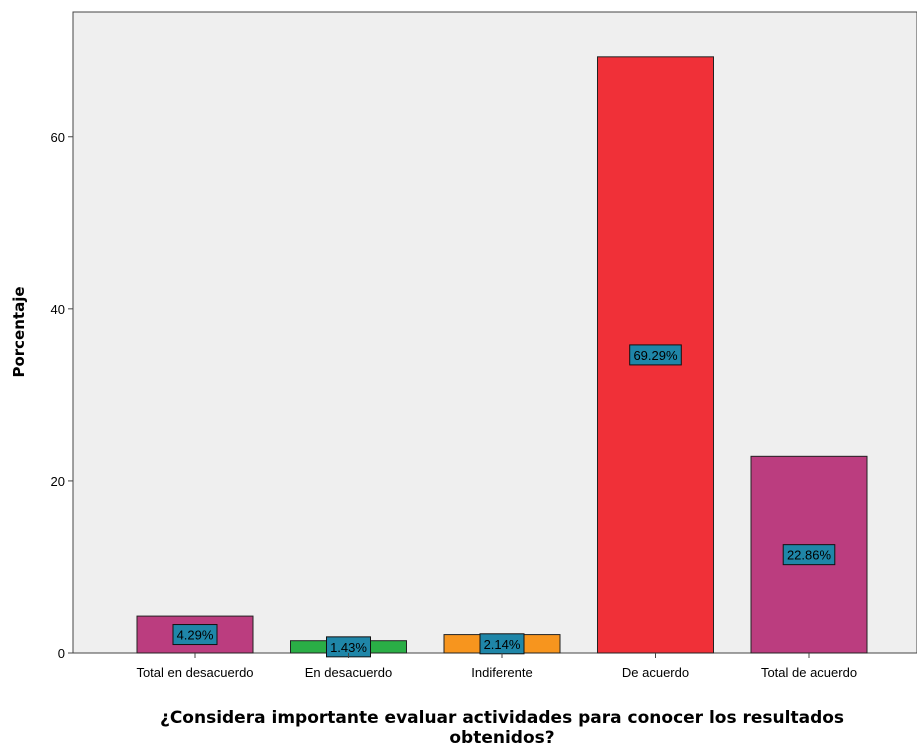 Image resolution: width=917 pixels, height=751 pixels. I want to click on data-label: 69.29%, so click(655, 355).